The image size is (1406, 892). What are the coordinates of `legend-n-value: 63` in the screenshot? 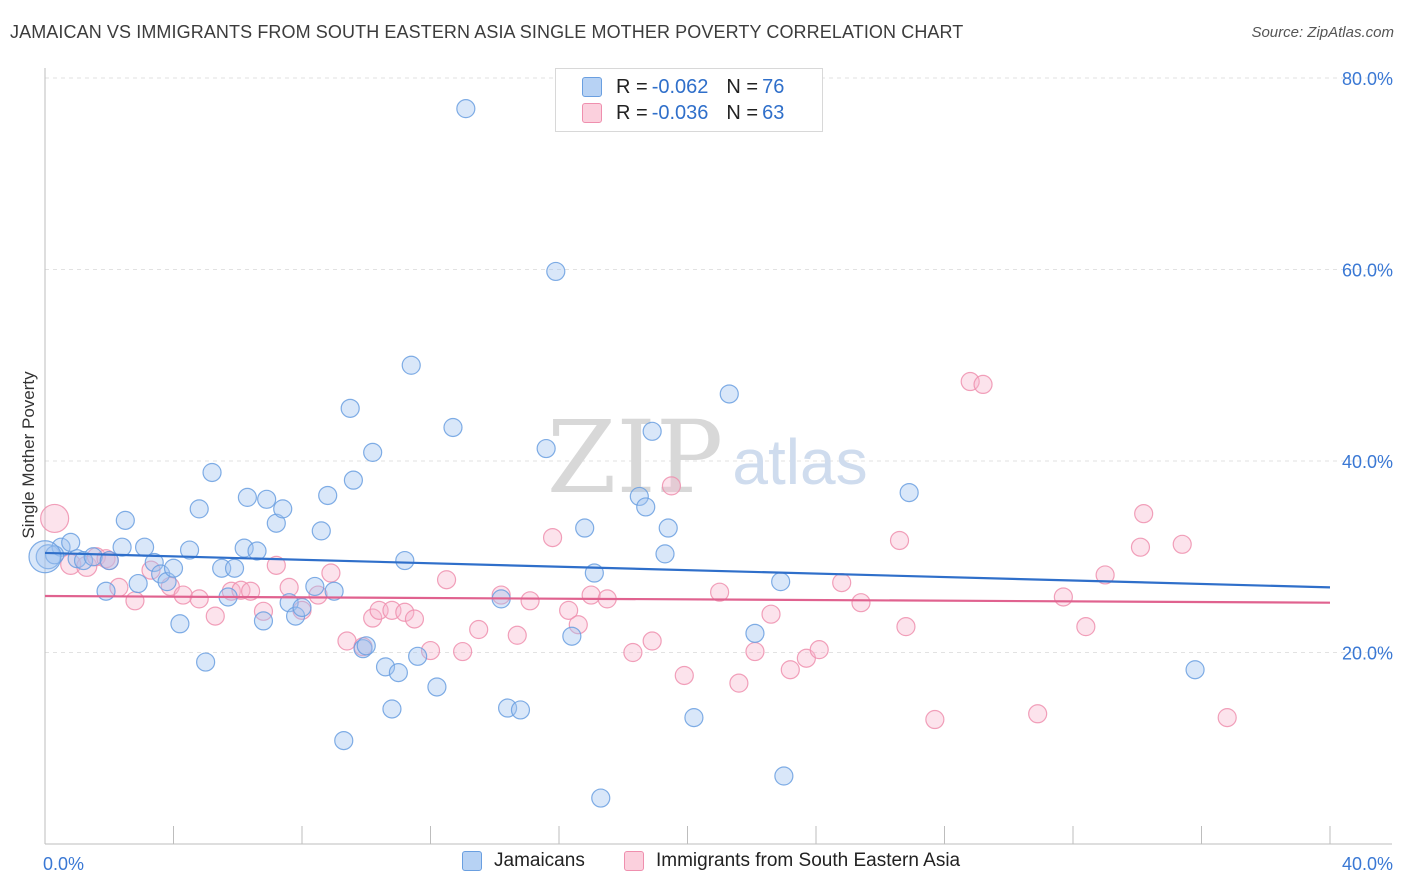 It's located at (773, 112).